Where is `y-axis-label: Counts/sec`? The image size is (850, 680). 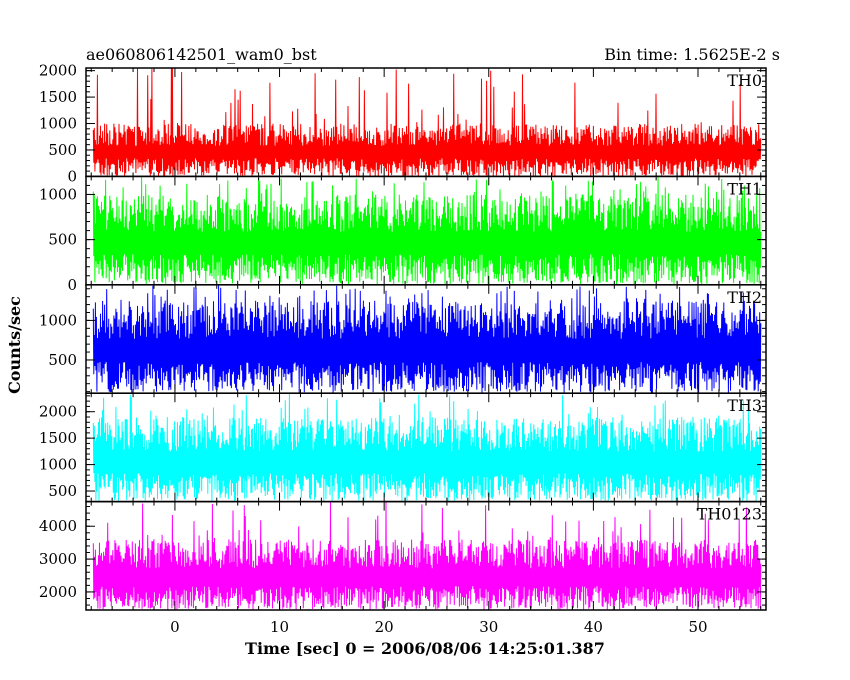 y-axis-label: Counts/sec is located at coordinates (14, 345).